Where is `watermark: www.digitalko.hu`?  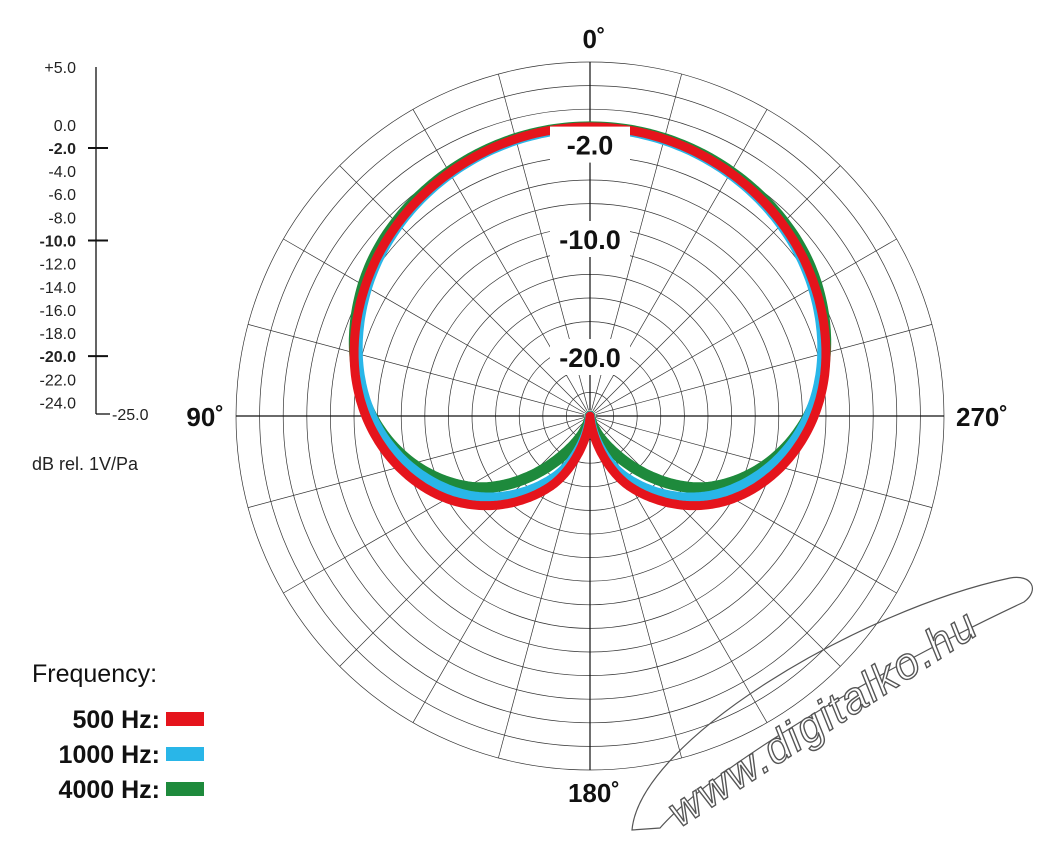 watermark: www.digitalko.hu is located at coordinates (832, 706).